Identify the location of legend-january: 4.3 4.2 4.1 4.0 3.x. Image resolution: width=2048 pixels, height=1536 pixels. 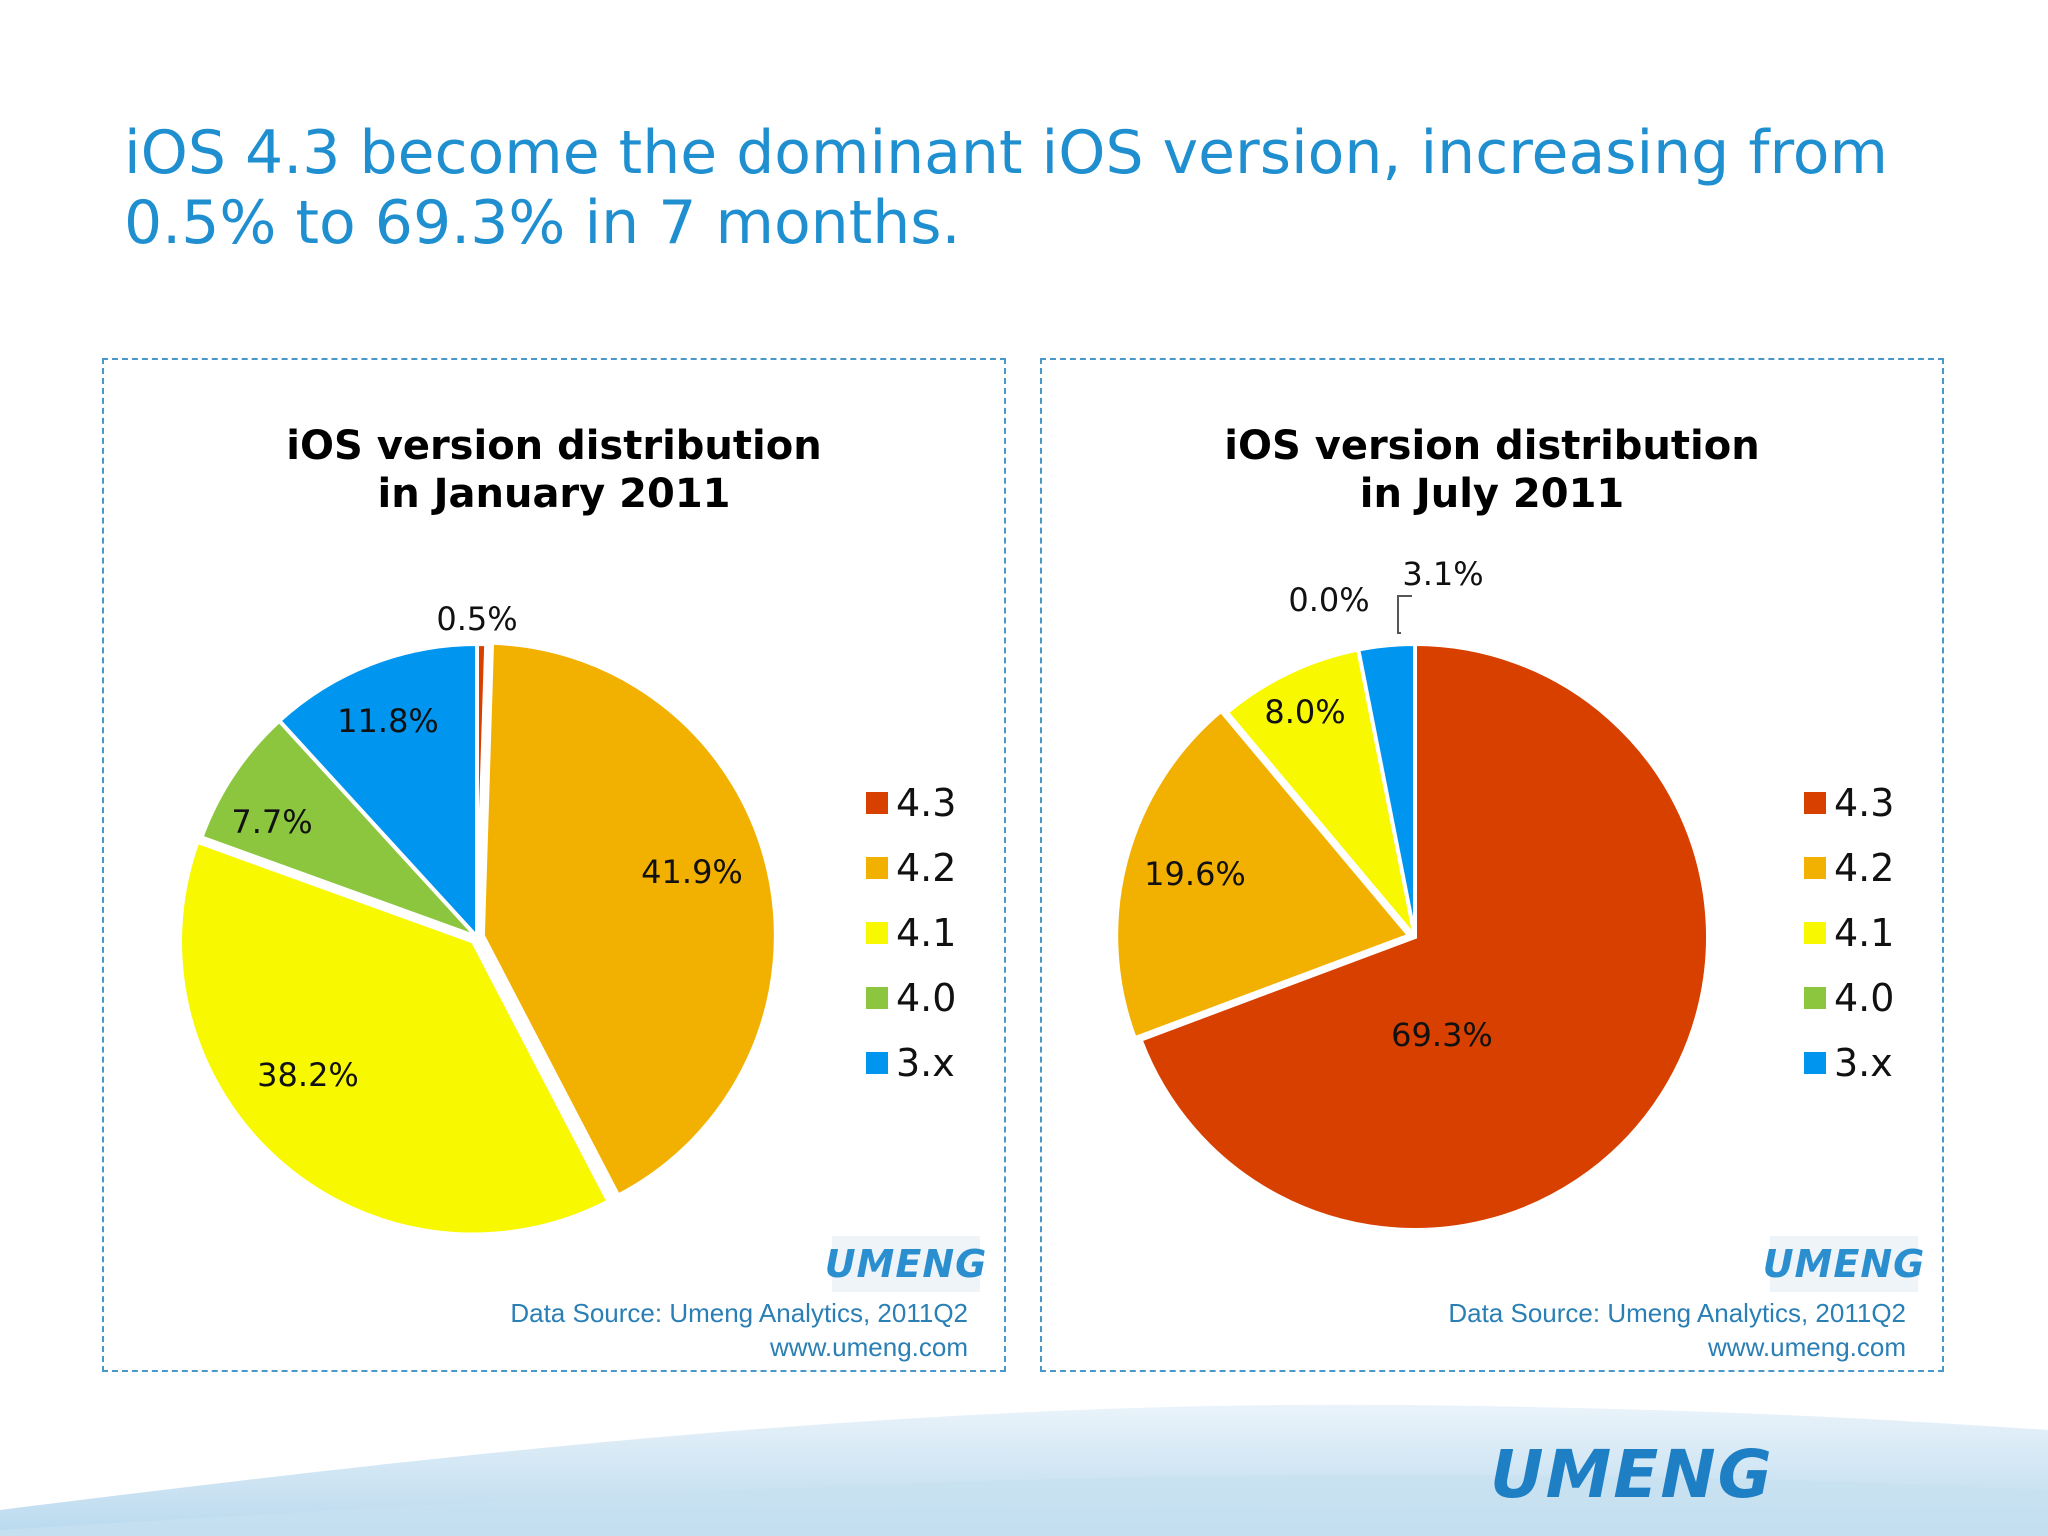
(911, 932).